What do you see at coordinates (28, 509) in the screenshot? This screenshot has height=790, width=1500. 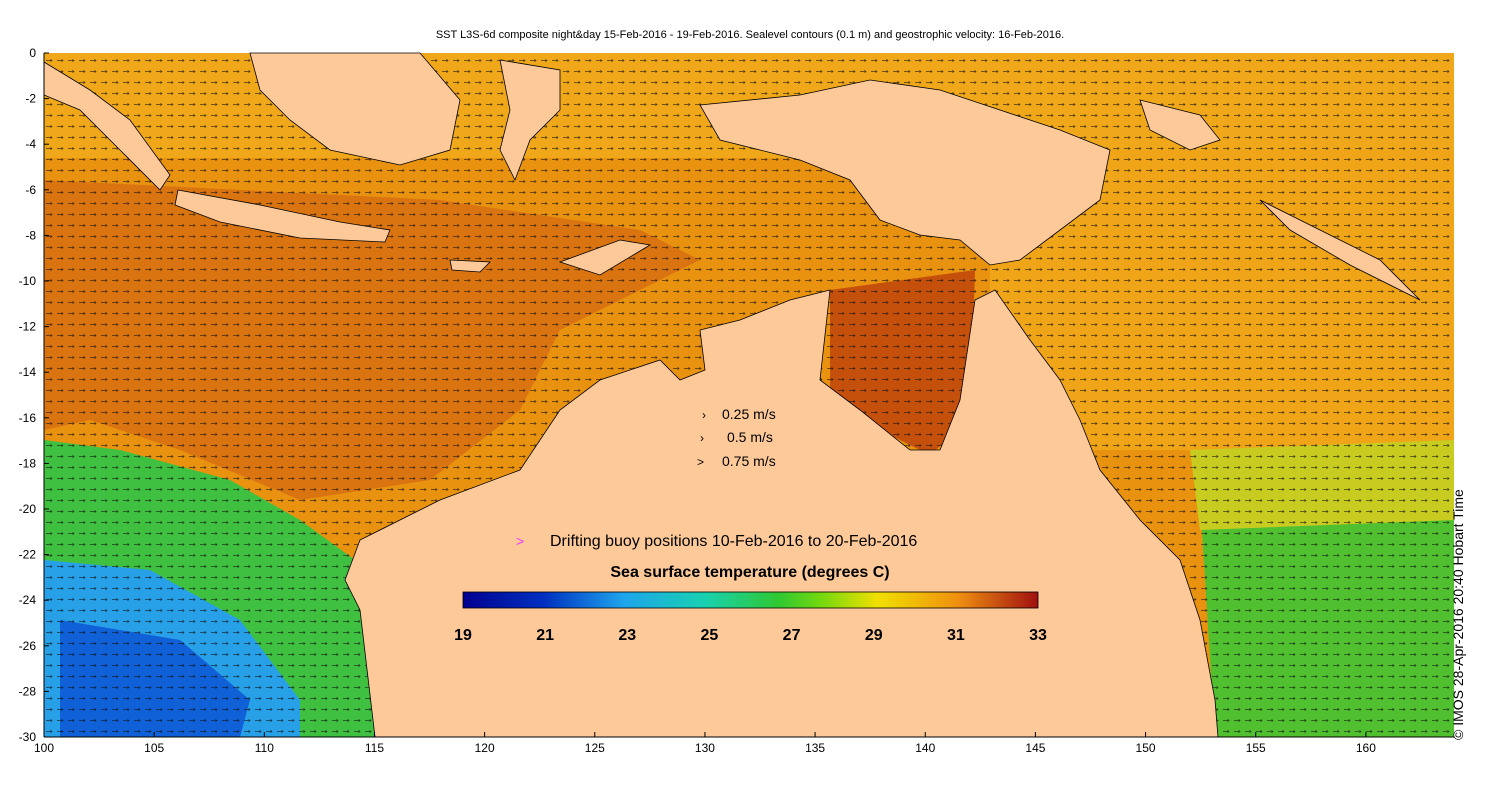 I see `y-tick-label: -20` at bounding box center [28, 509].